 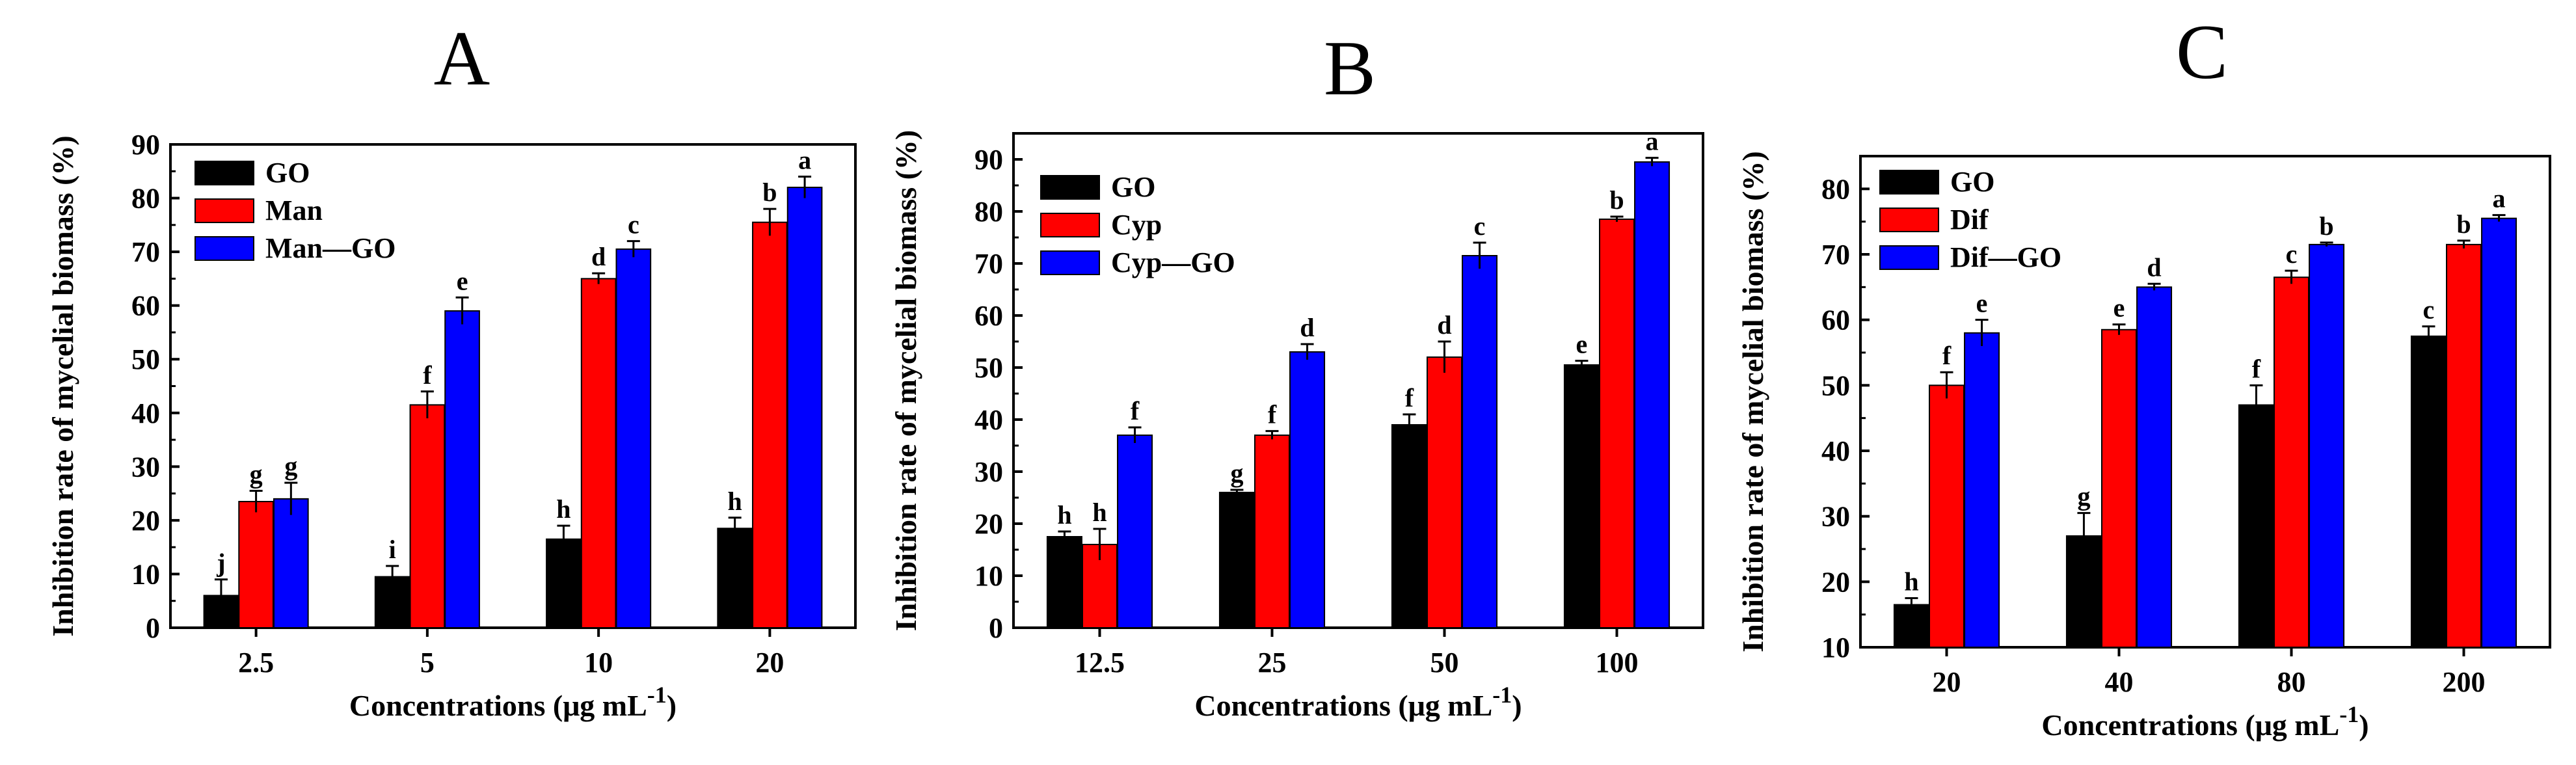 I want to click on x-axis-title-main: Concentrations (μg mL, so click(x=2190, y=725).